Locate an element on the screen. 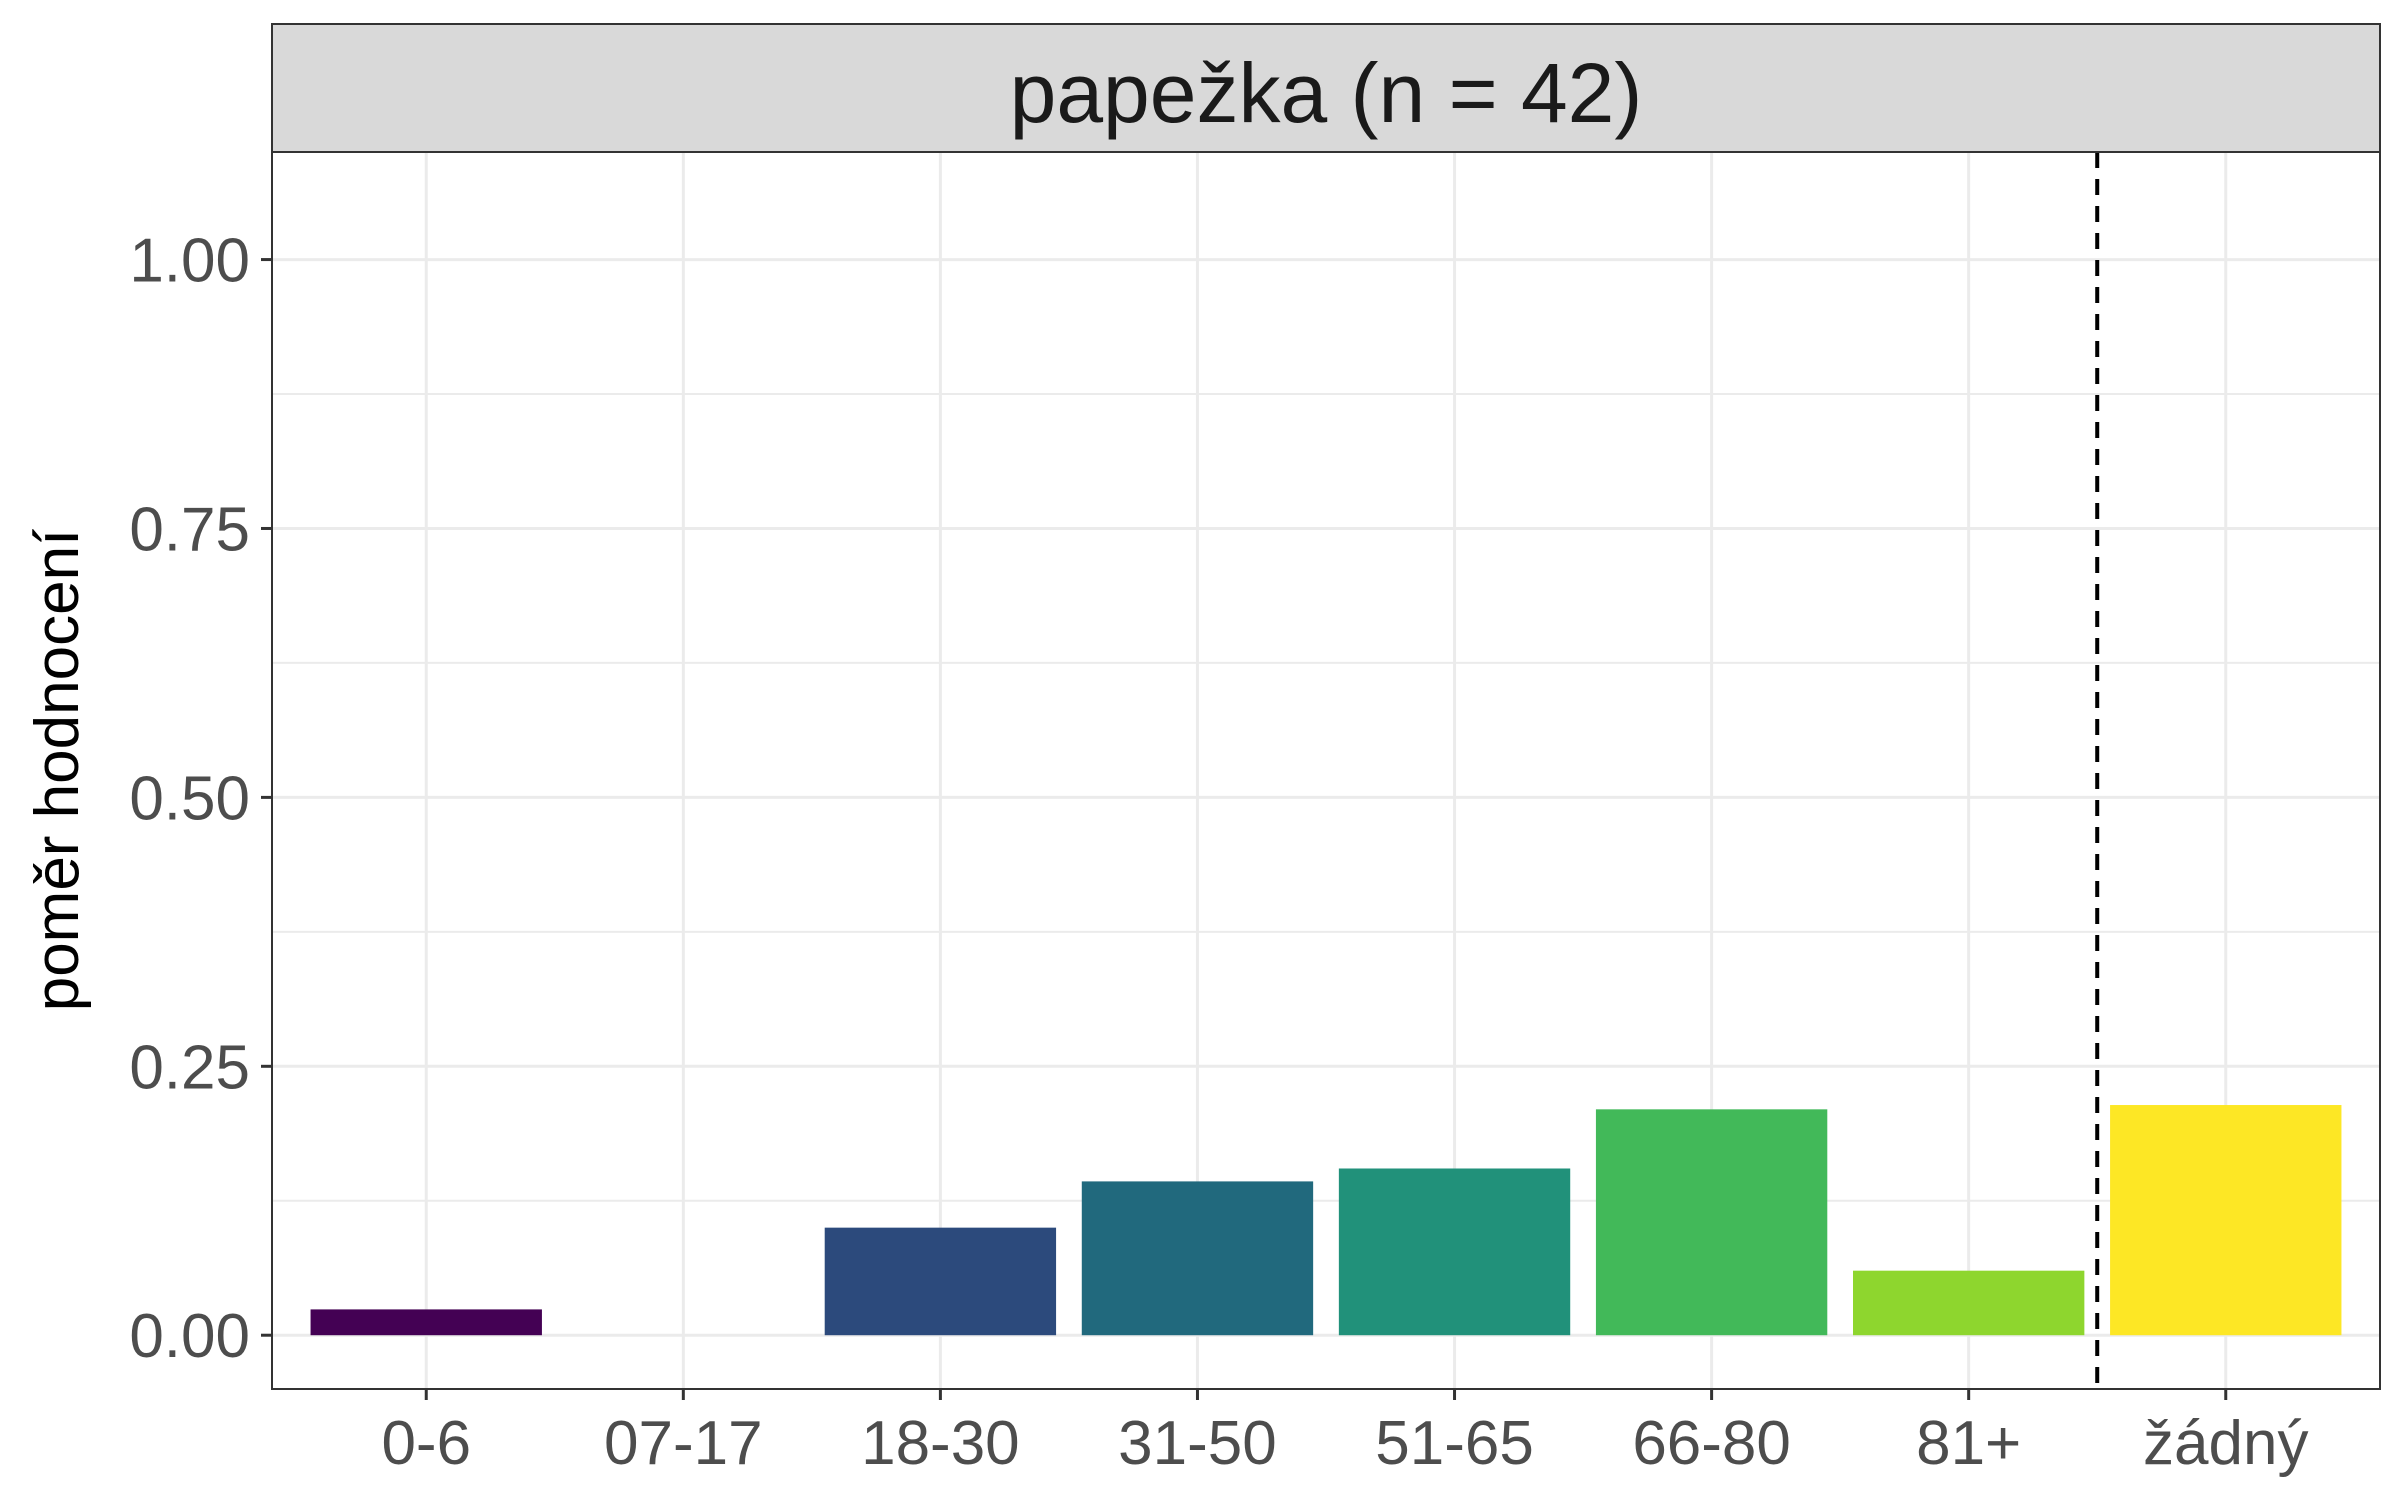 The width and height of the screenshot is (2400, 1500). x-tick-label: 51-65 is located at coordinates (1454, 1443).